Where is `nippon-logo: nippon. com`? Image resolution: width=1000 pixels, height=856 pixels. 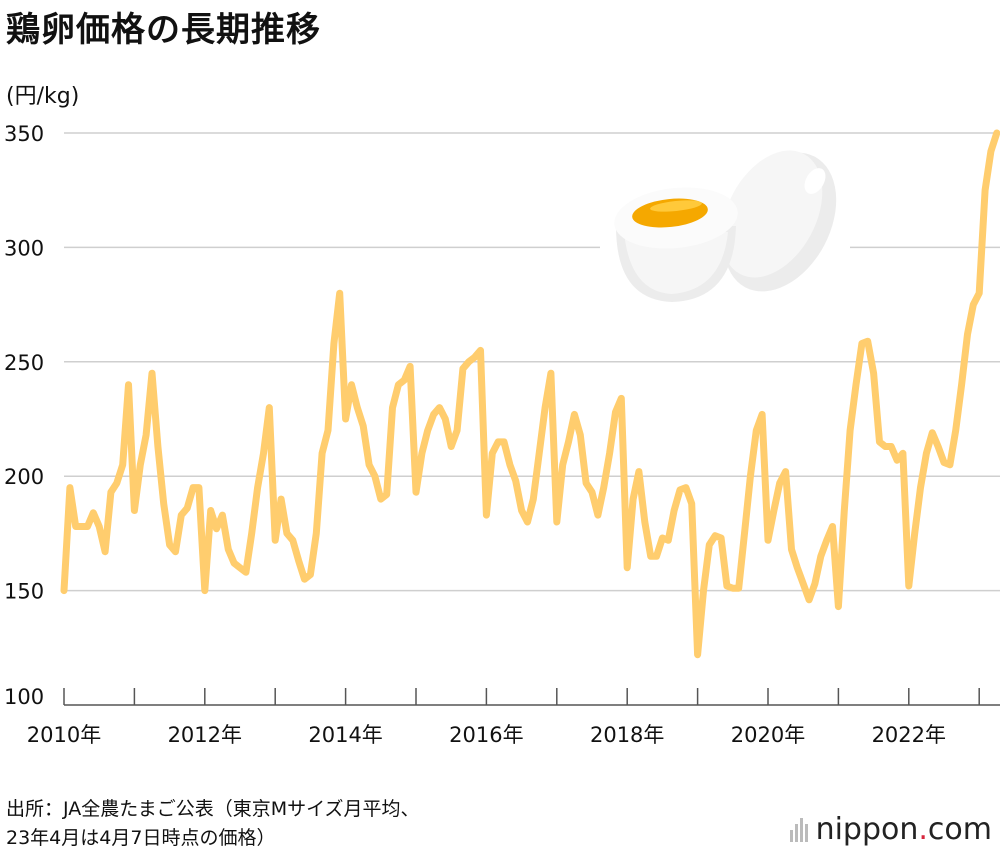
nippon-logo: nippon. com is located at coordinates (890, 829).